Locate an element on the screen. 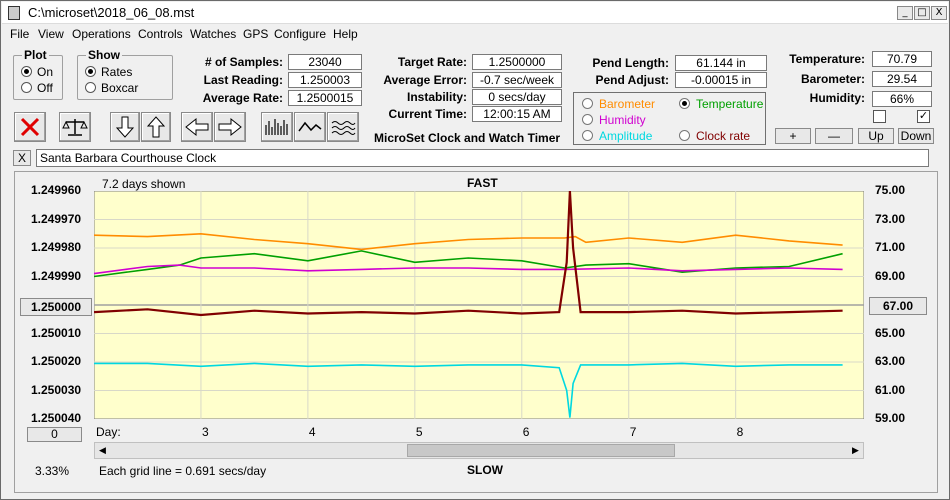  legend-temperature-label: Temperature is located at coordinates (730, 104).